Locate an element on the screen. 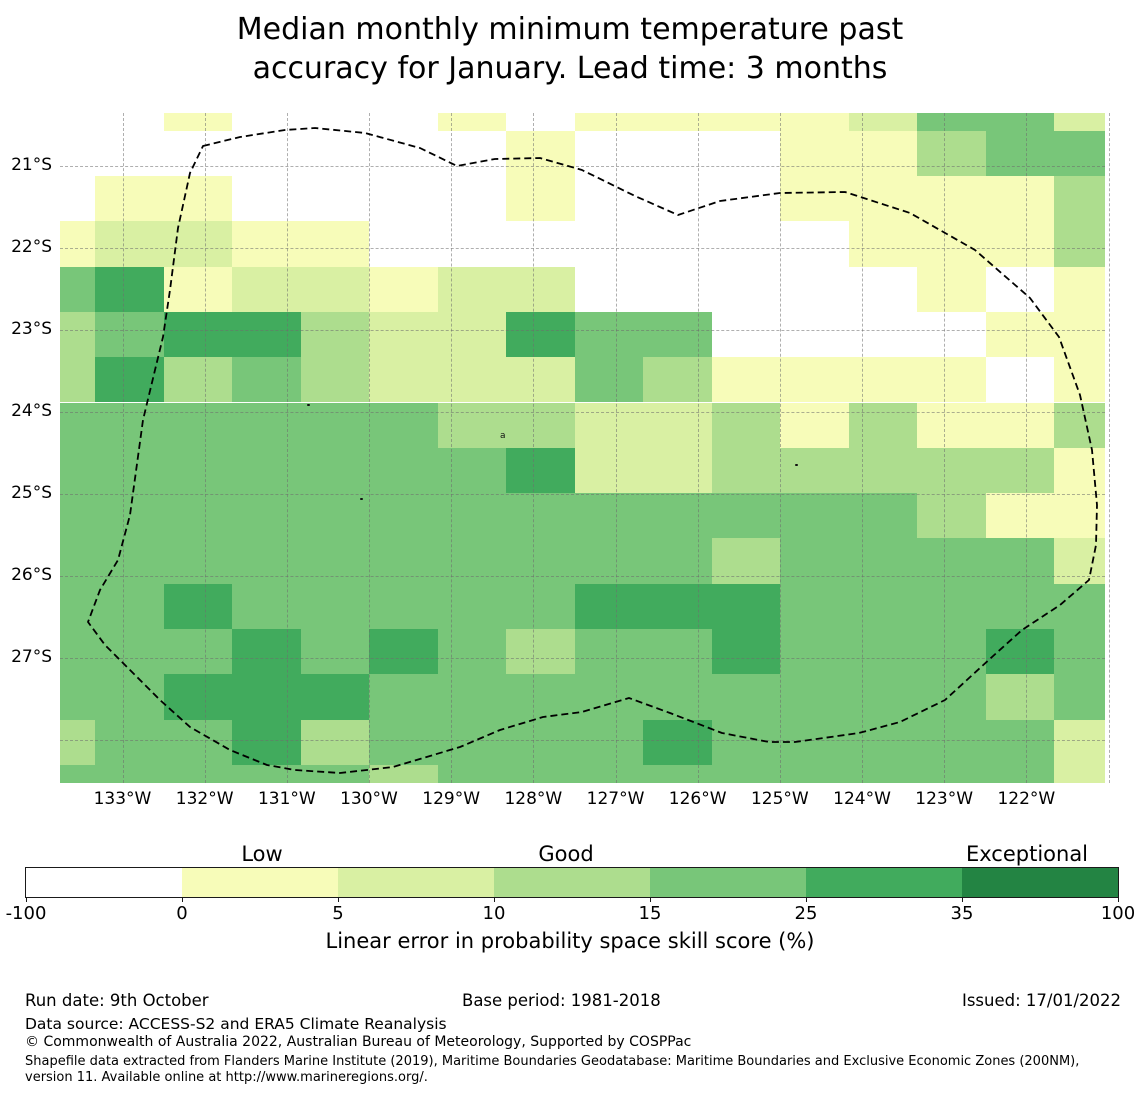 This screenshot has width=1140, height=1095. x-tick-label: 123°W is located at coordinates (944, 799).